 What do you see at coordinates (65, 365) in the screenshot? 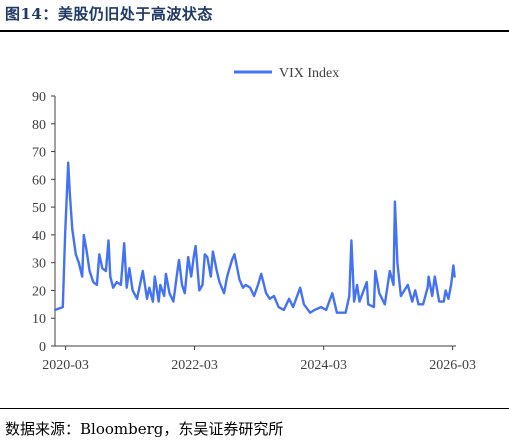
I see `x-tick-label: 2020-03` at bounding box center [65, 365].